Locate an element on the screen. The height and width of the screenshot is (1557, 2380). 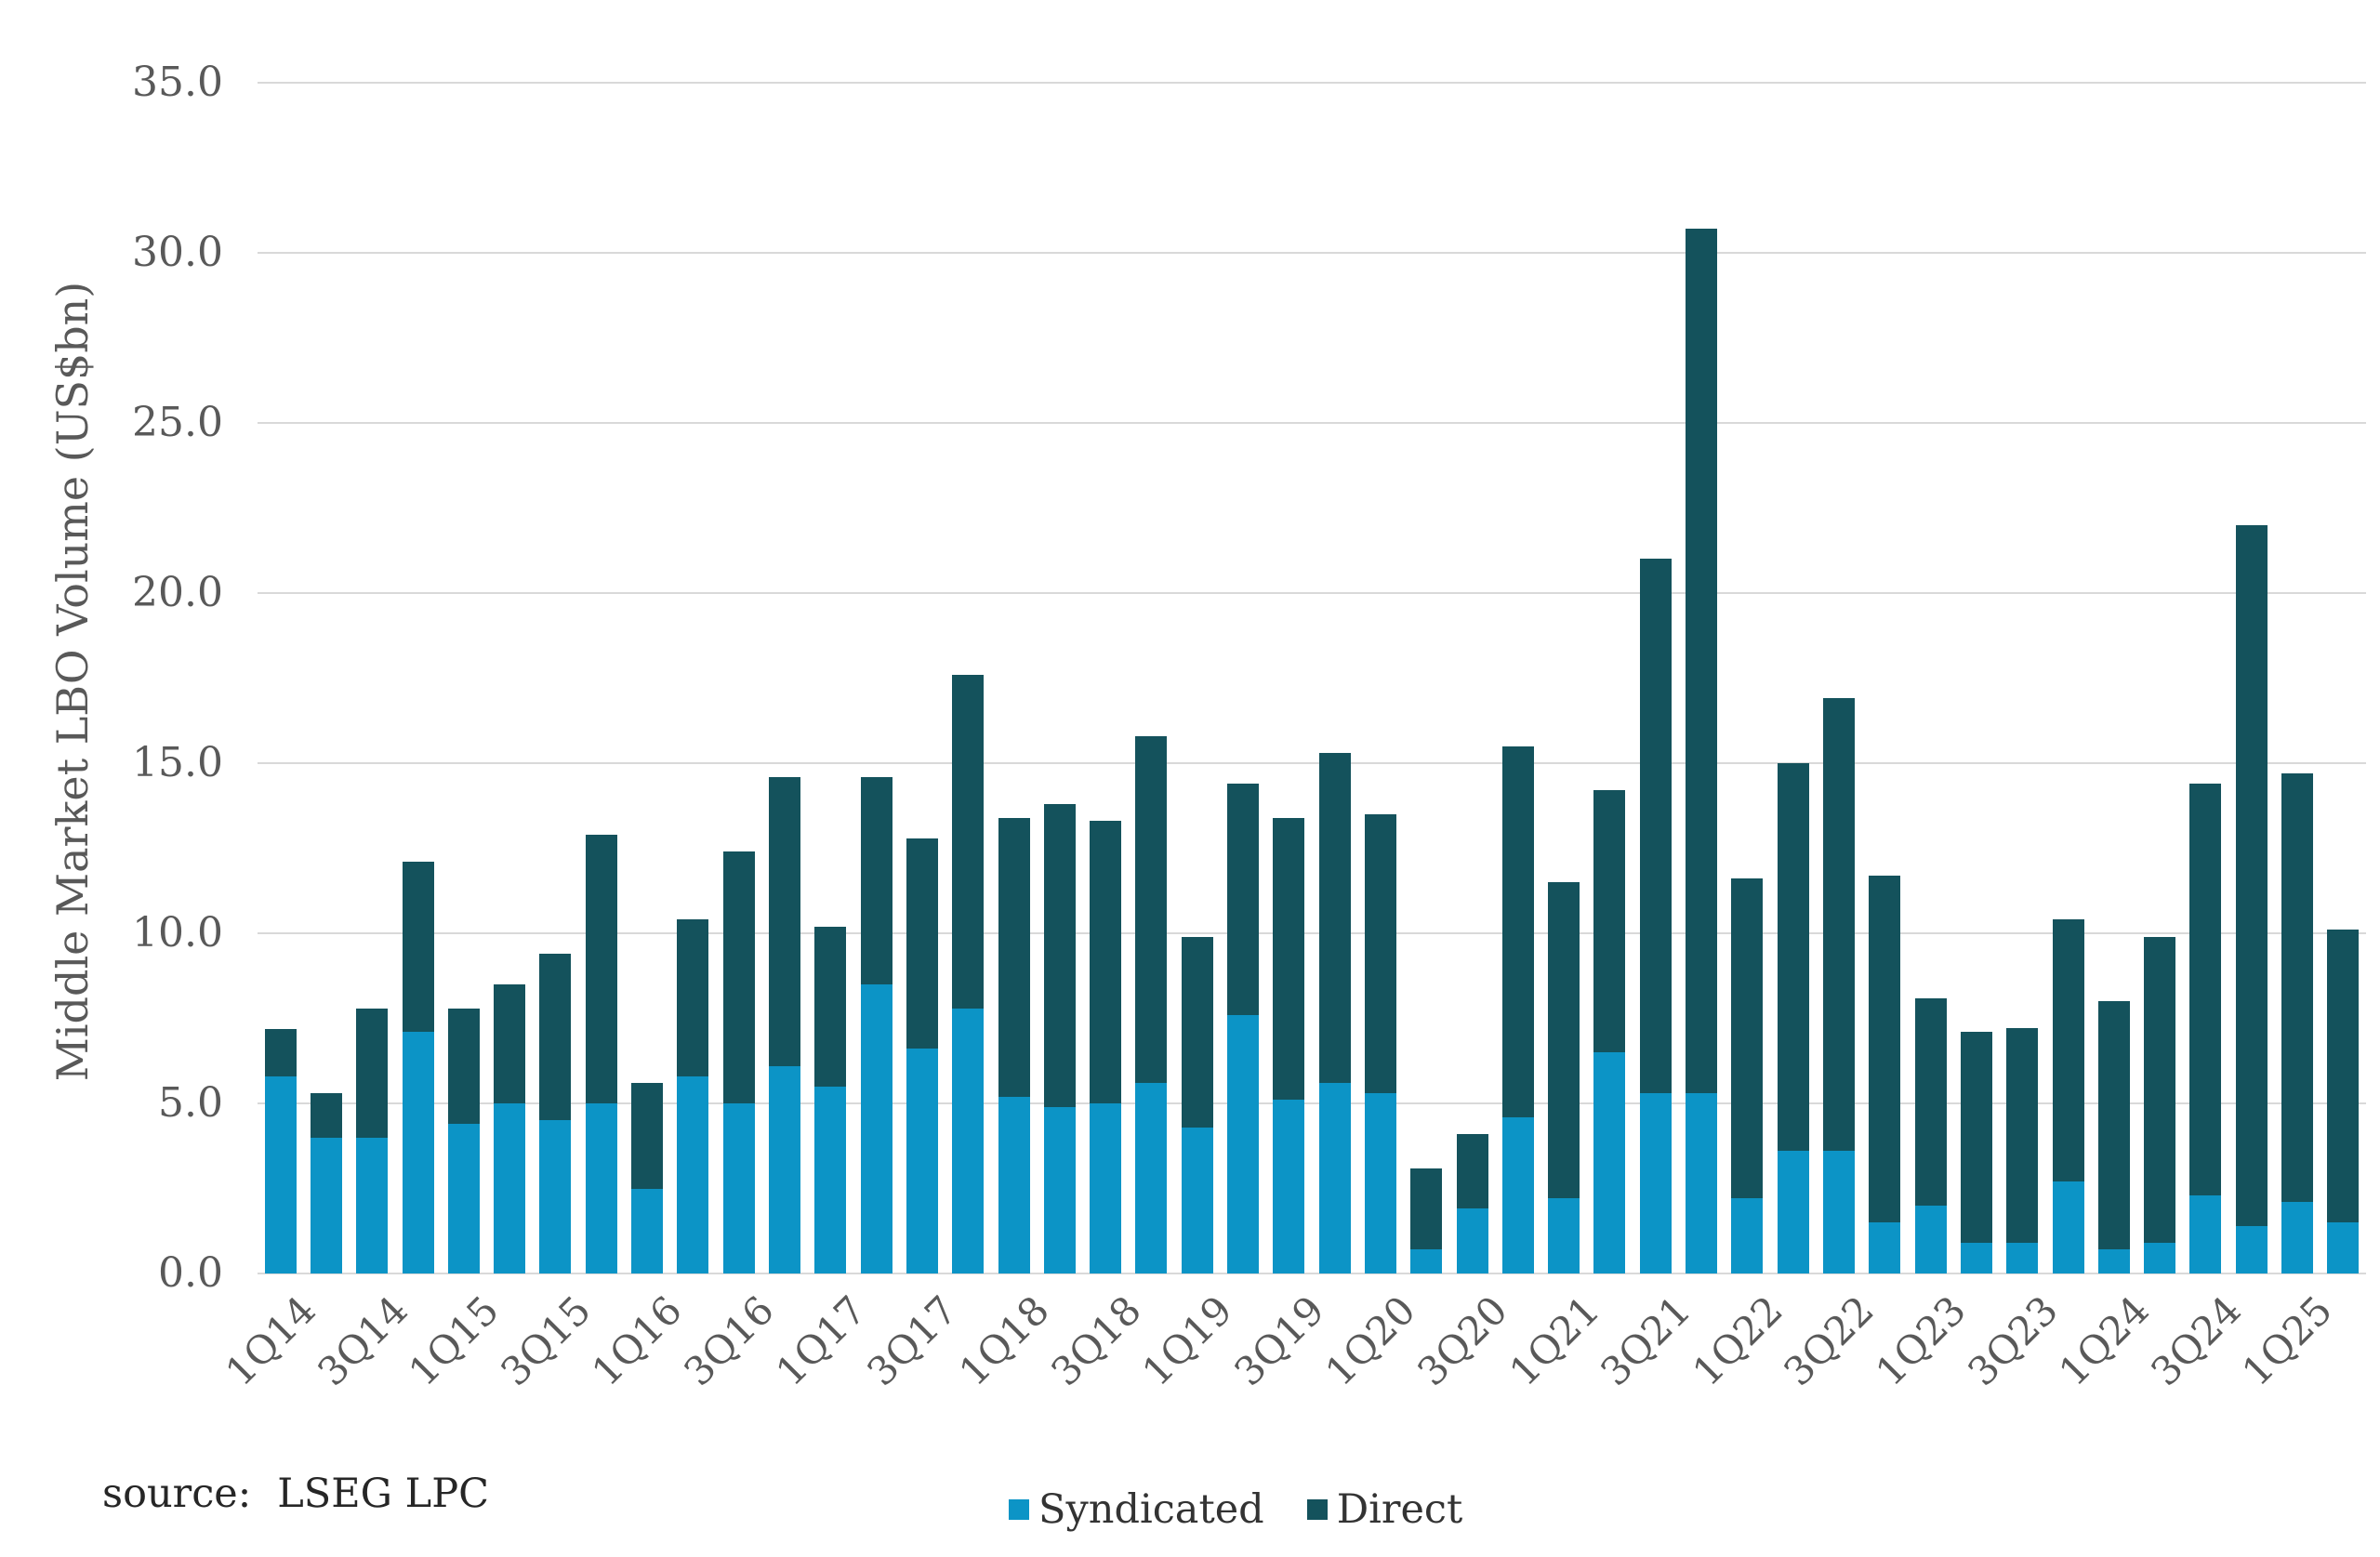
x-tick-label-1Q14: 1Q14 is located at coordinates (270, 1341).